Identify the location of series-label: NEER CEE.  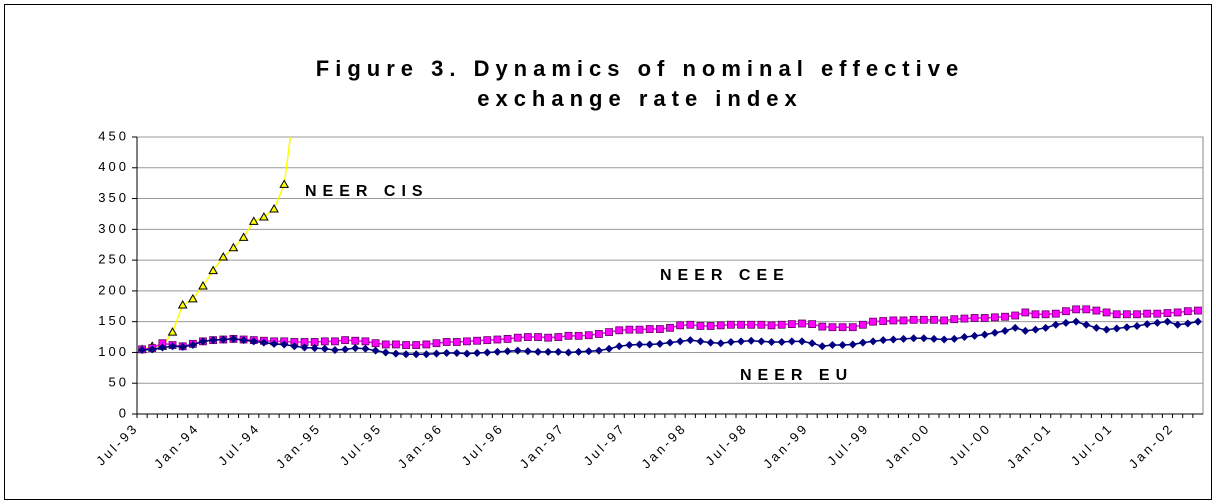
(725, 275).